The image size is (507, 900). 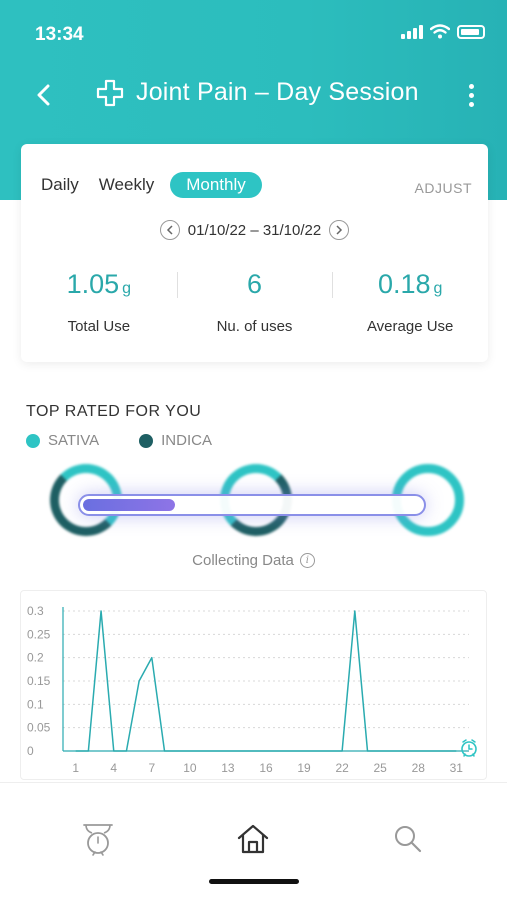 What do you see at coordinates (93, 284) in the screenshot?
I see `stat-value: 1.05` at bounding box center [93, 284].